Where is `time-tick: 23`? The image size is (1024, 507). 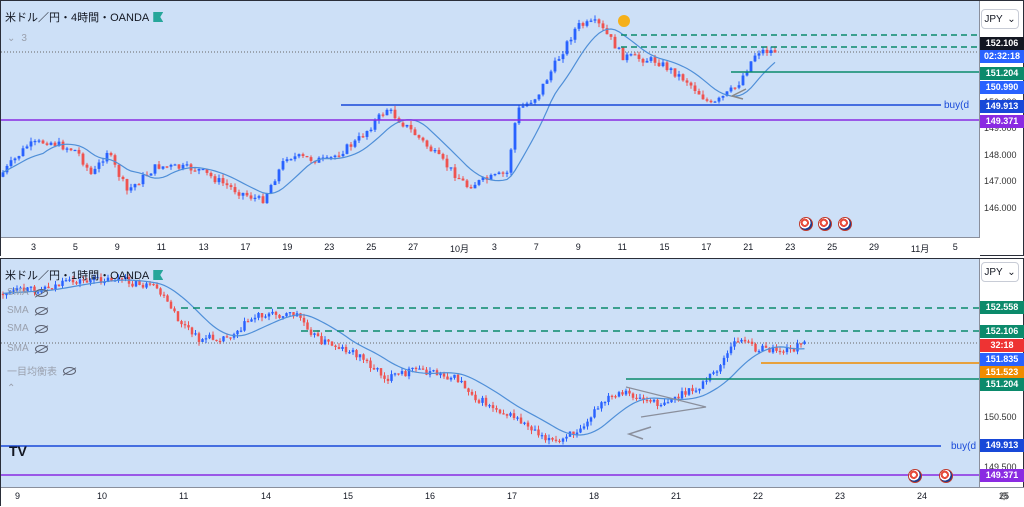
time-tick: 23 is located at coordinates (329, 247).